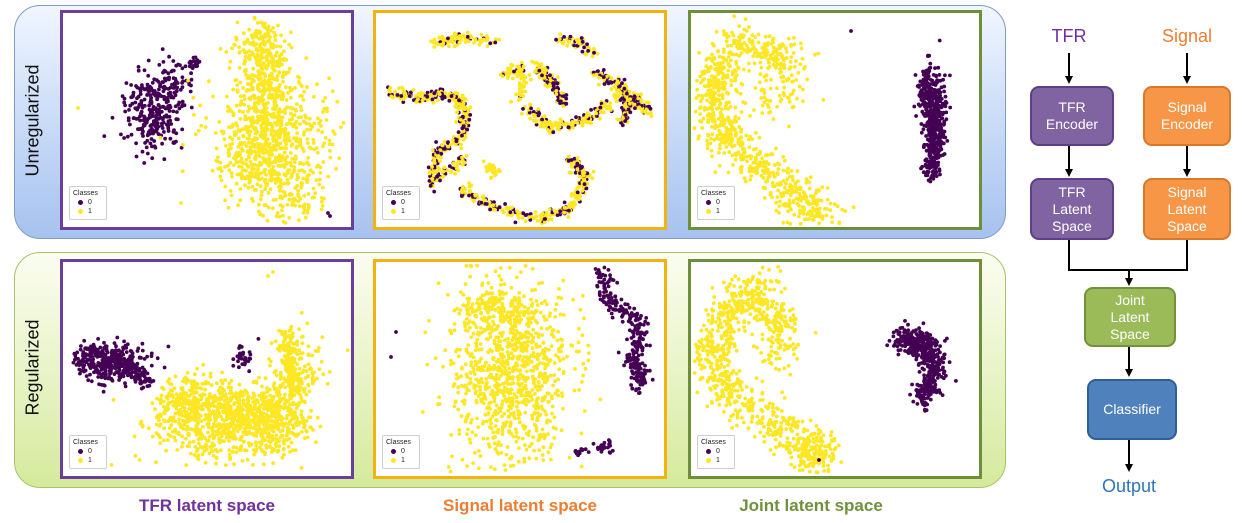  I want to click on scatter-unregularized-tfr: Classes 0 1, so click(207, 120).